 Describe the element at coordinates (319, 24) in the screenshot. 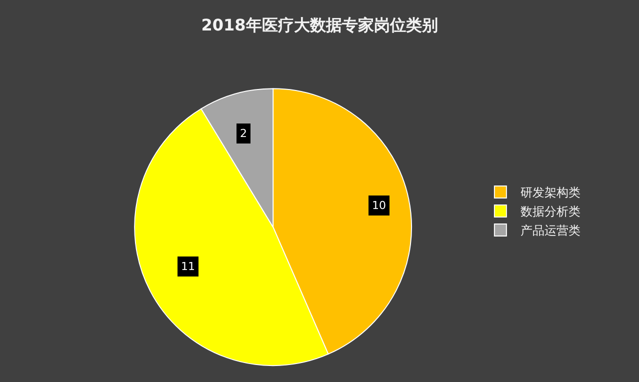

I see `chart-title: 2018年医疗大数据专家岗位类别` at that location.